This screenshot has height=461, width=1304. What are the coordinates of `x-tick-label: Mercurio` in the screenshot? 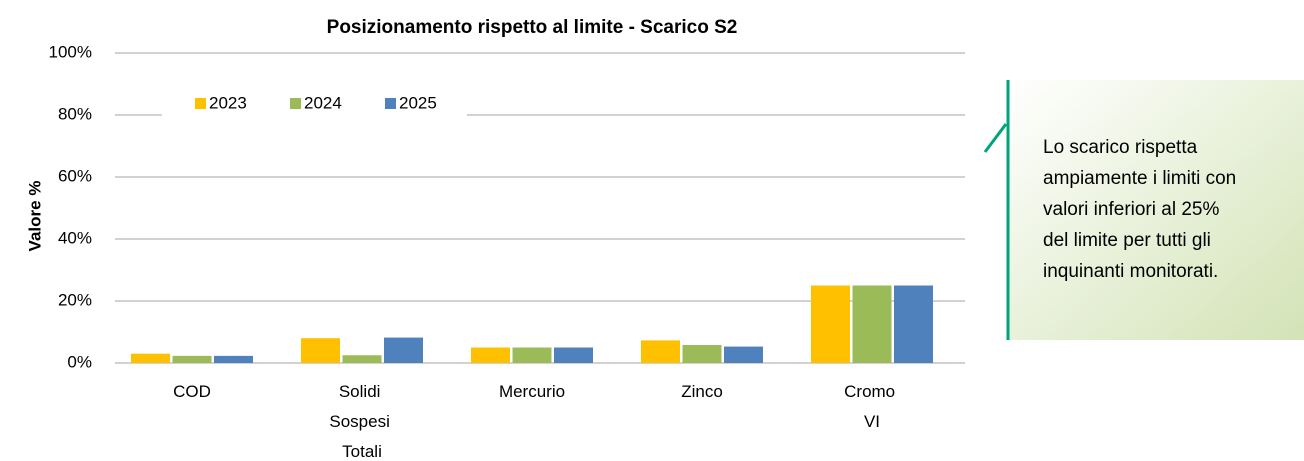 It's located at (532, 391).